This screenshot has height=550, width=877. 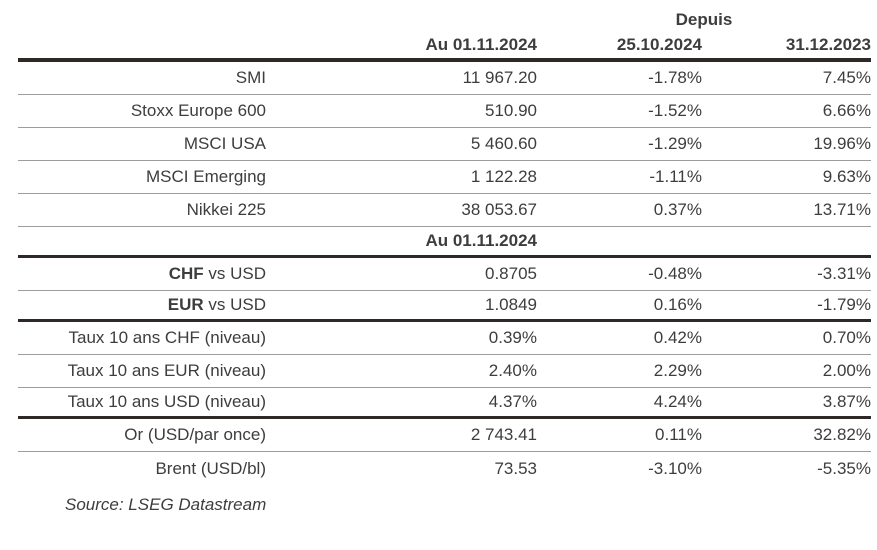 I want to click on level-value: 0.39%, so click(x=512, y=337).